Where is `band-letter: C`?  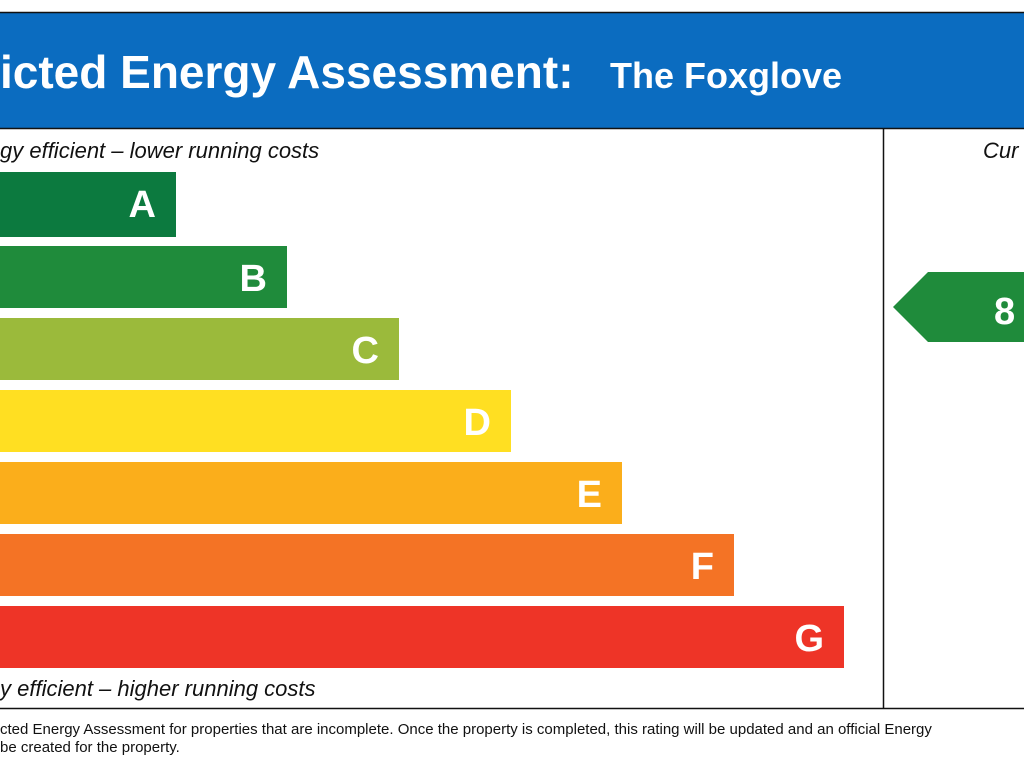
band-letter: C is located at coordinates (365, 351).